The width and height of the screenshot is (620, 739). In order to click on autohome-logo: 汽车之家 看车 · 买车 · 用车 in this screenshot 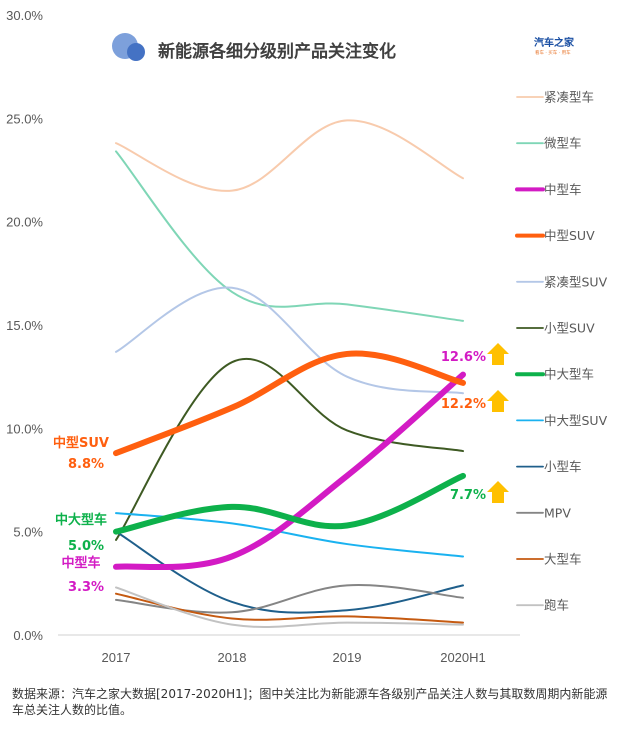, I will do `click(554, 46)`.